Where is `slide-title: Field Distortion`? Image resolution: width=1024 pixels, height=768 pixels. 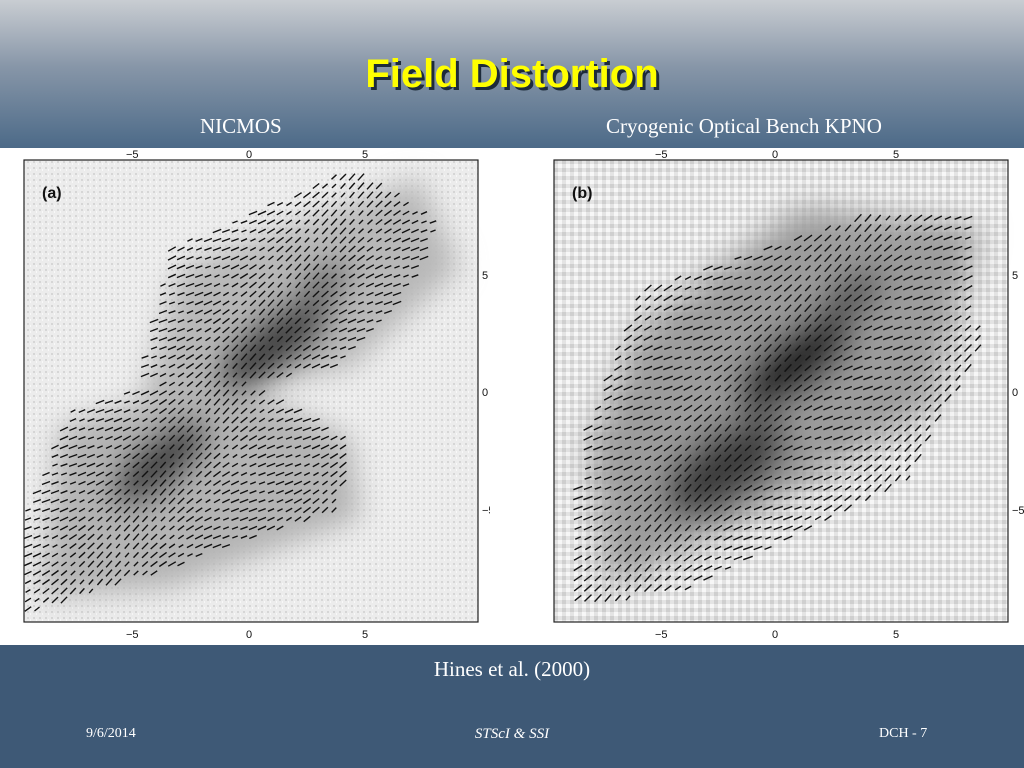
slide-title: Field Distortion is located at coordinates (512, 74).